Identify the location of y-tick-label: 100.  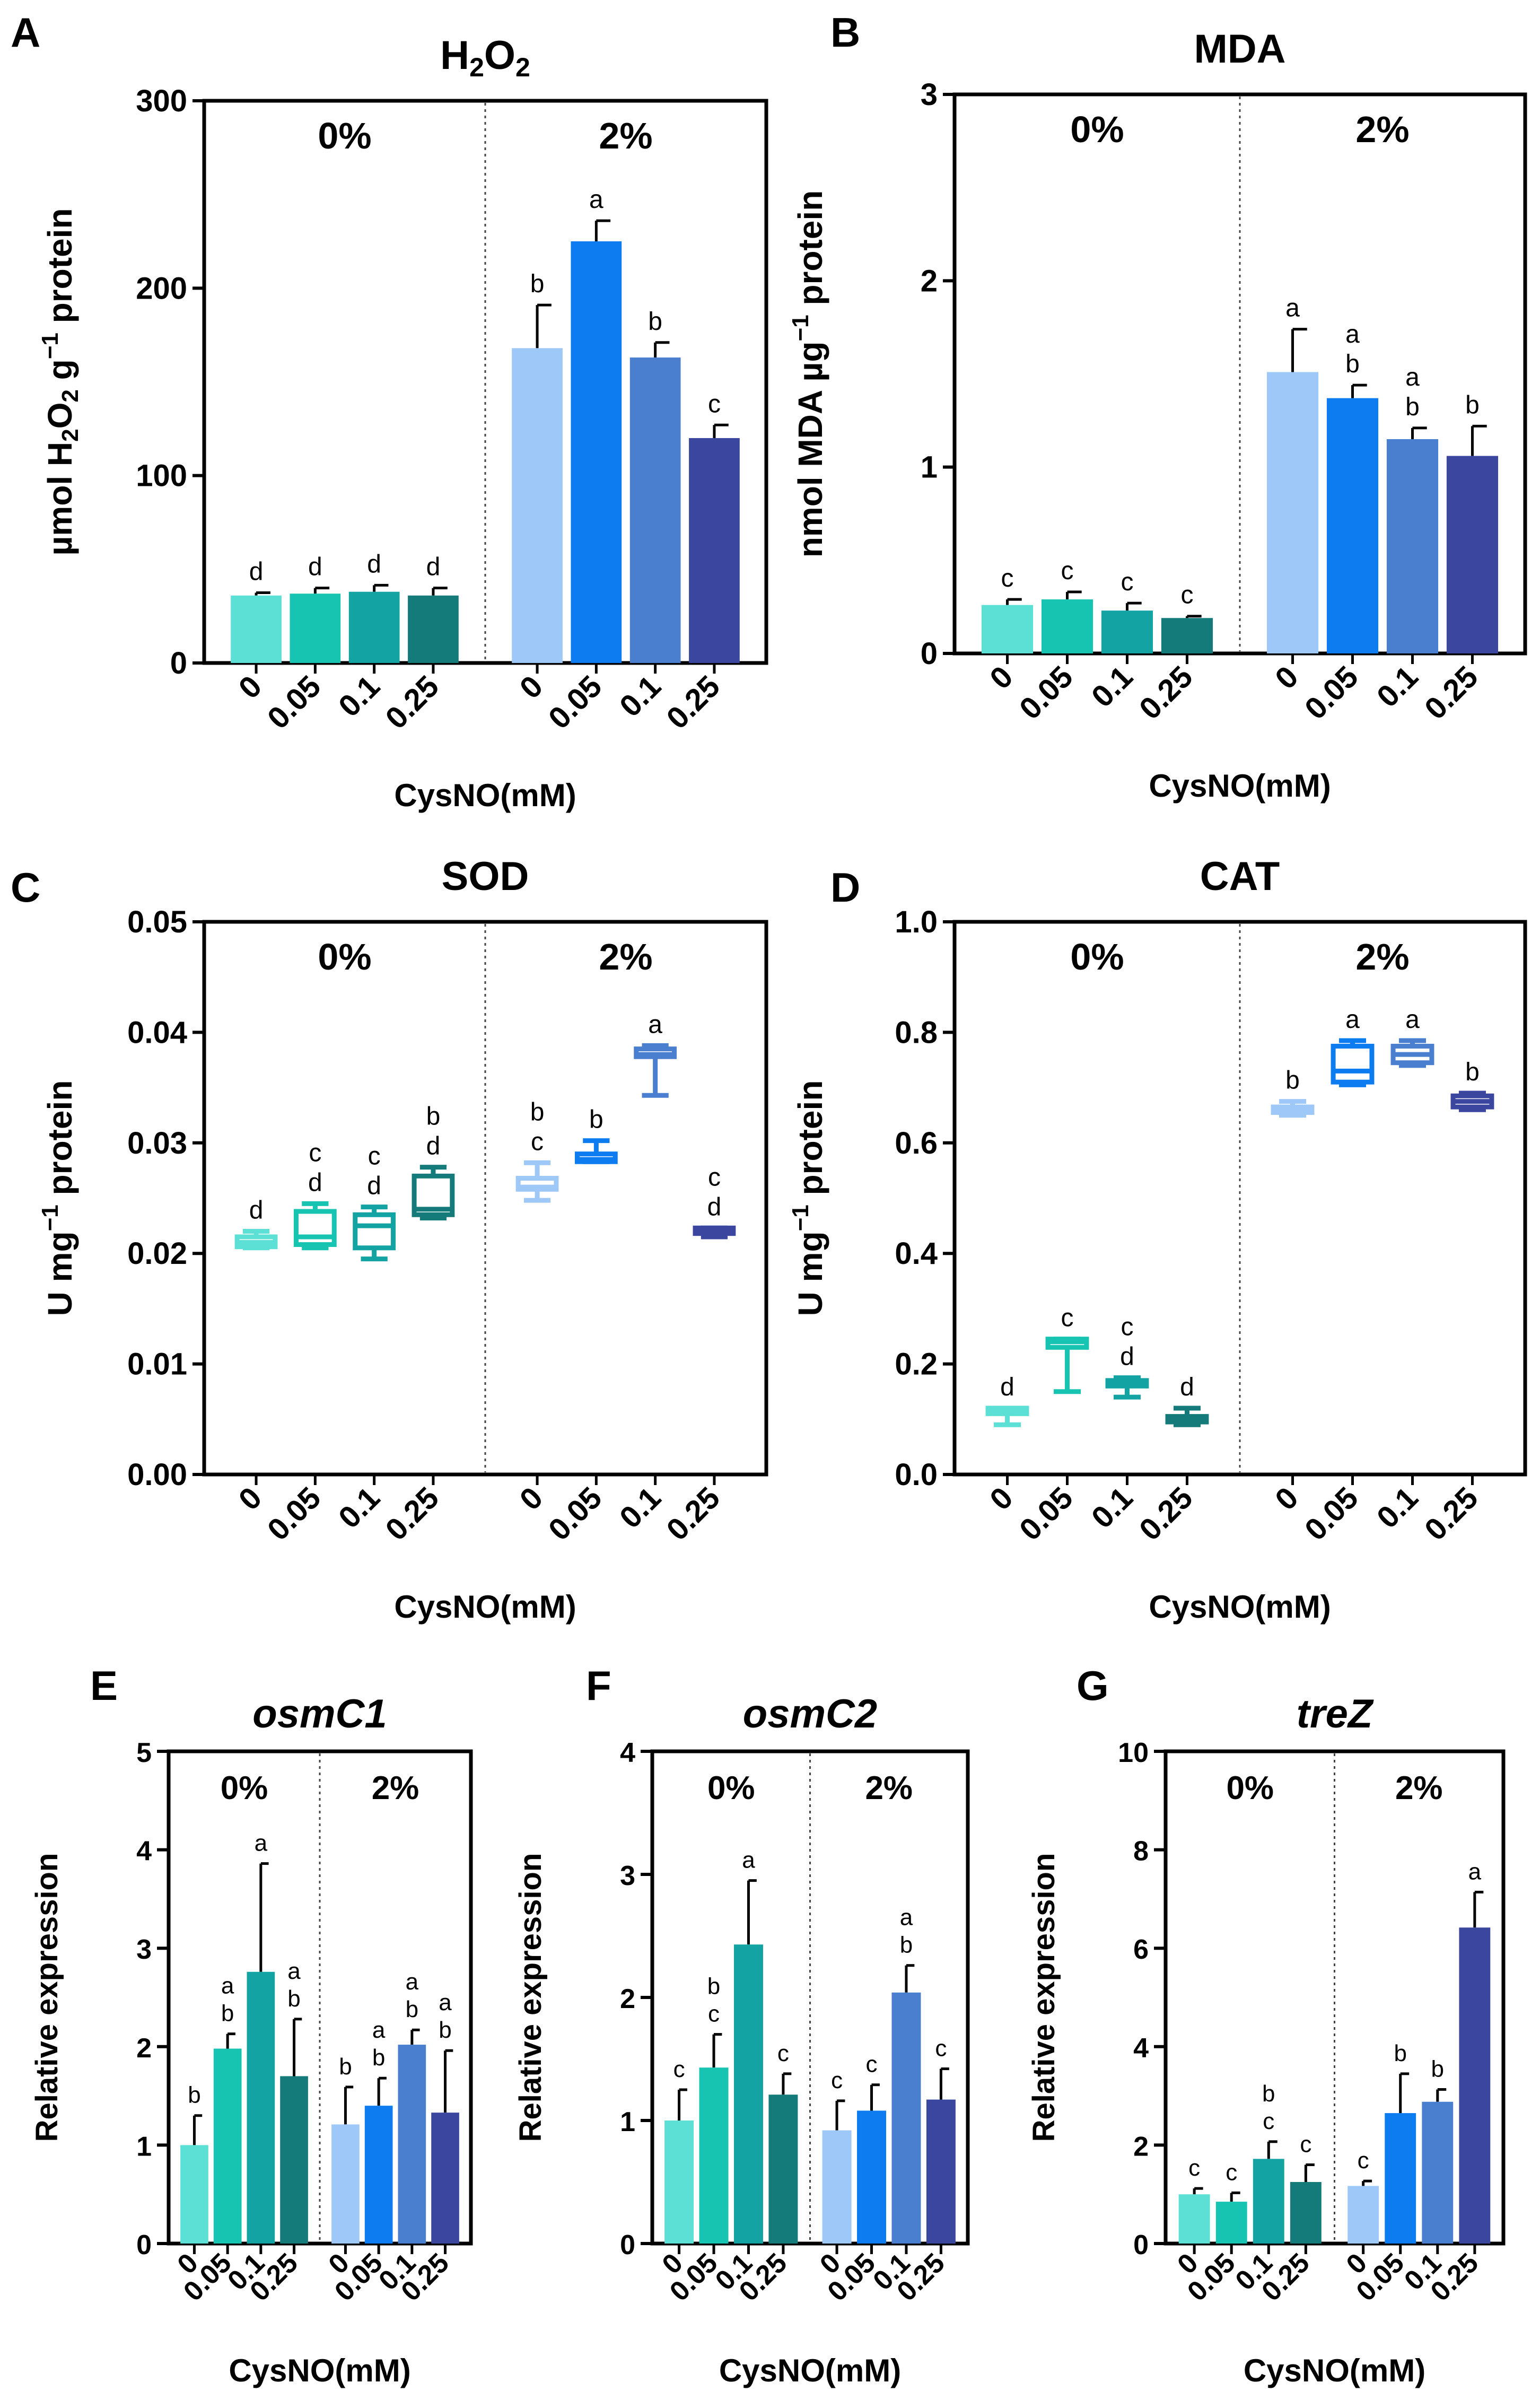
(161, 476).